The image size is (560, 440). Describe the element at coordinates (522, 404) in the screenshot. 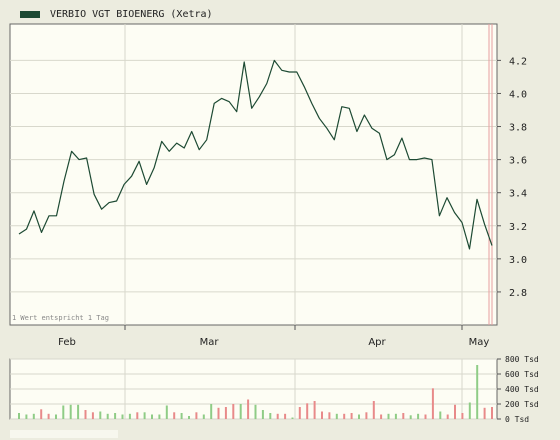

I see `volume-tick-label: 200 Tsd` at that location.